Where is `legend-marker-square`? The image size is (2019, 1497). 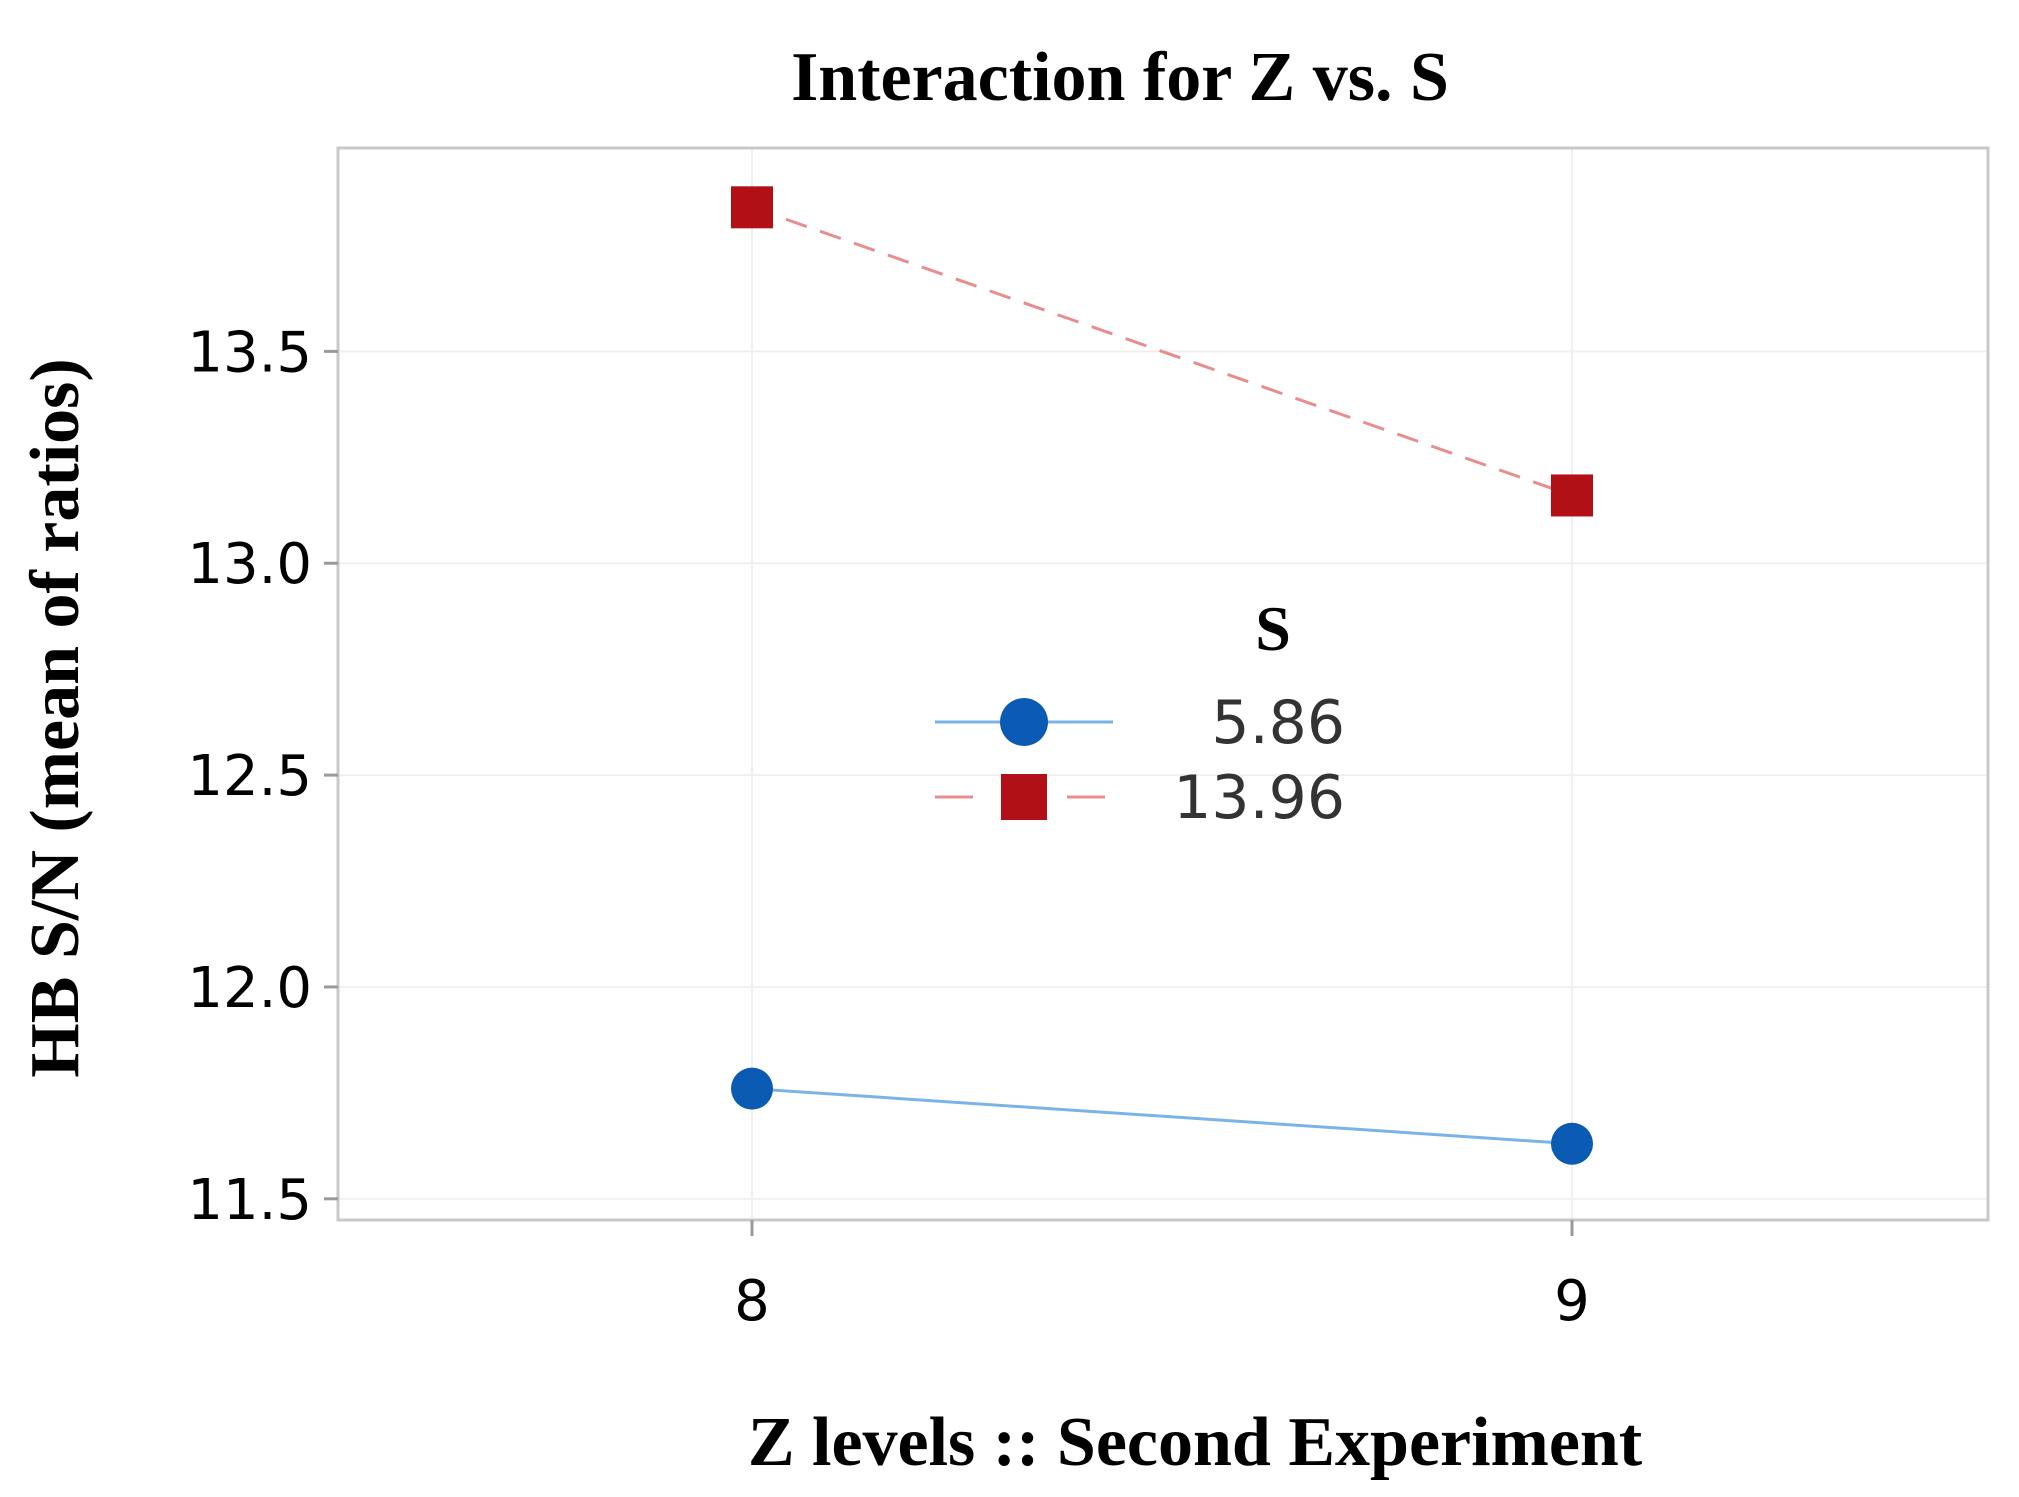 legend-marker-square is located at coordinates (1024, 797).